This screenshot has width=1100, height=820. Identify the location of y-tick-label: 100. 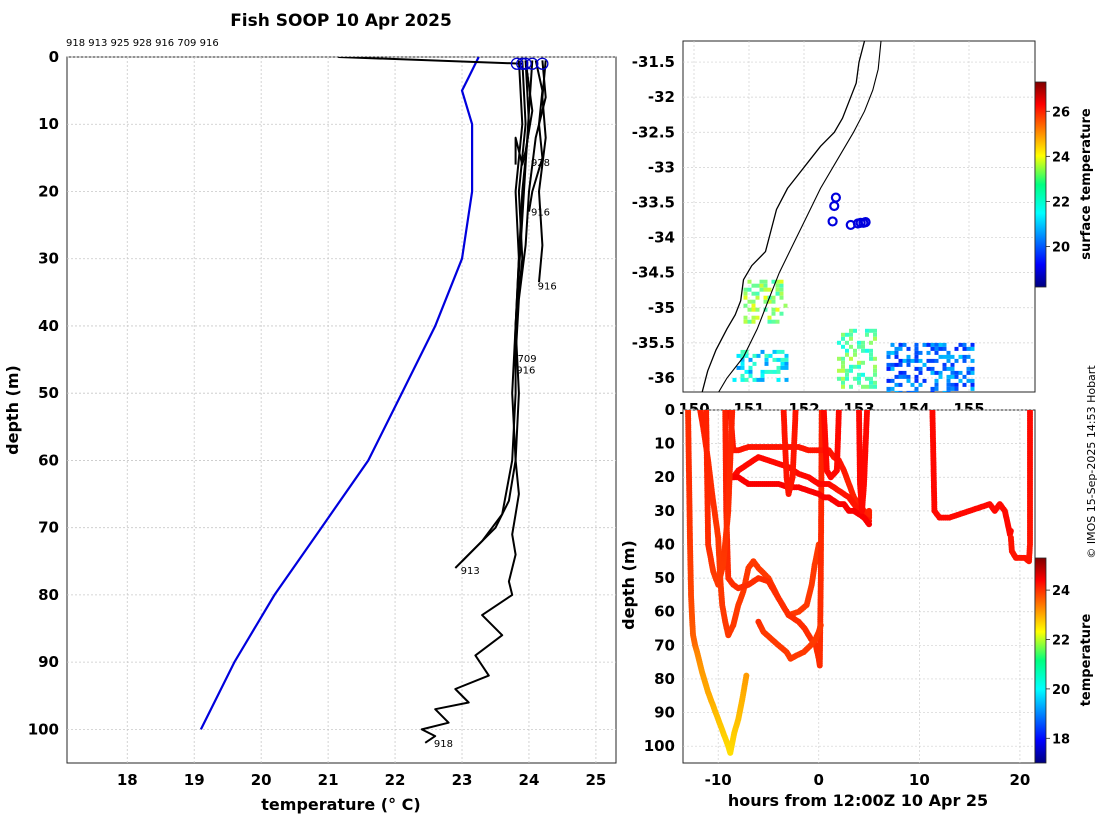
(43, 729).